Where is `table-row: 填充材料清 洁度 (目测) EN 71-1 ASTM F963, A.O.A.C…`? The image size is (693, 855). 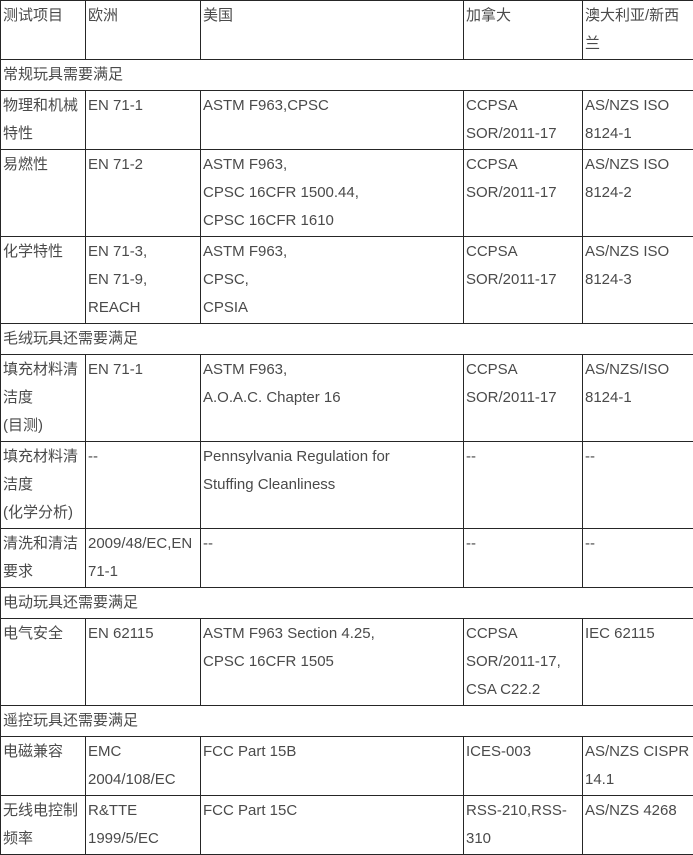 table-row: 填充材料清 洁度 (目测) EN 71-1 ASTM F963, A.O.A.C… is located at coordinates (347, 398).